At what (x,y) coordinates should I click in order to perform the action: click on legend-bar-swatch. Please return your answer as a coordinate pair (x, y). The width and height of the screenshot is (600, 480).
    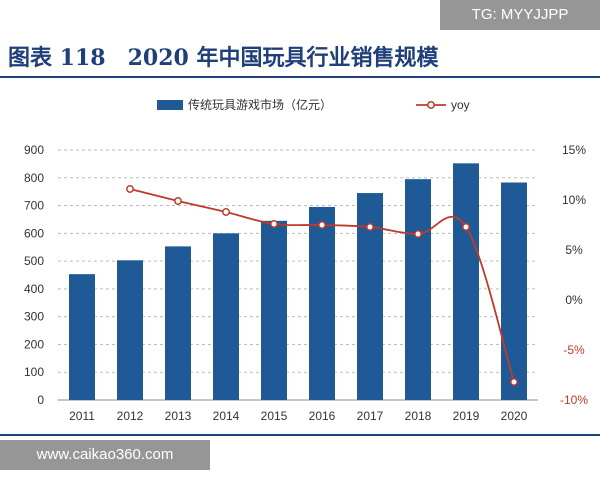
    Looking at the image, I should click on (170, 105).